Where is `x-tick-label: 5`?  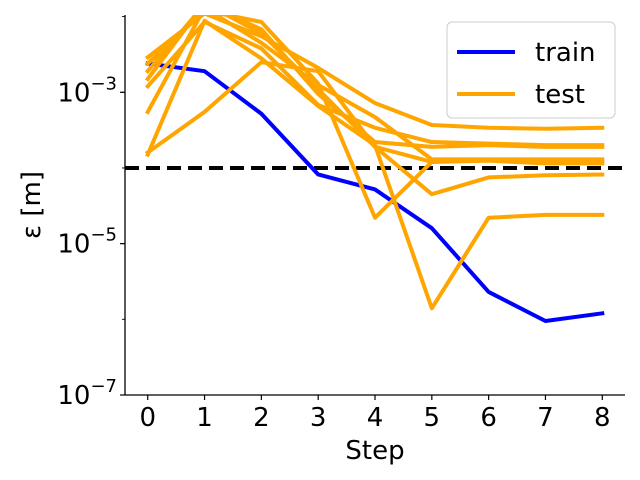 x-tick-label: 5 is located at coordinates (432, 418).